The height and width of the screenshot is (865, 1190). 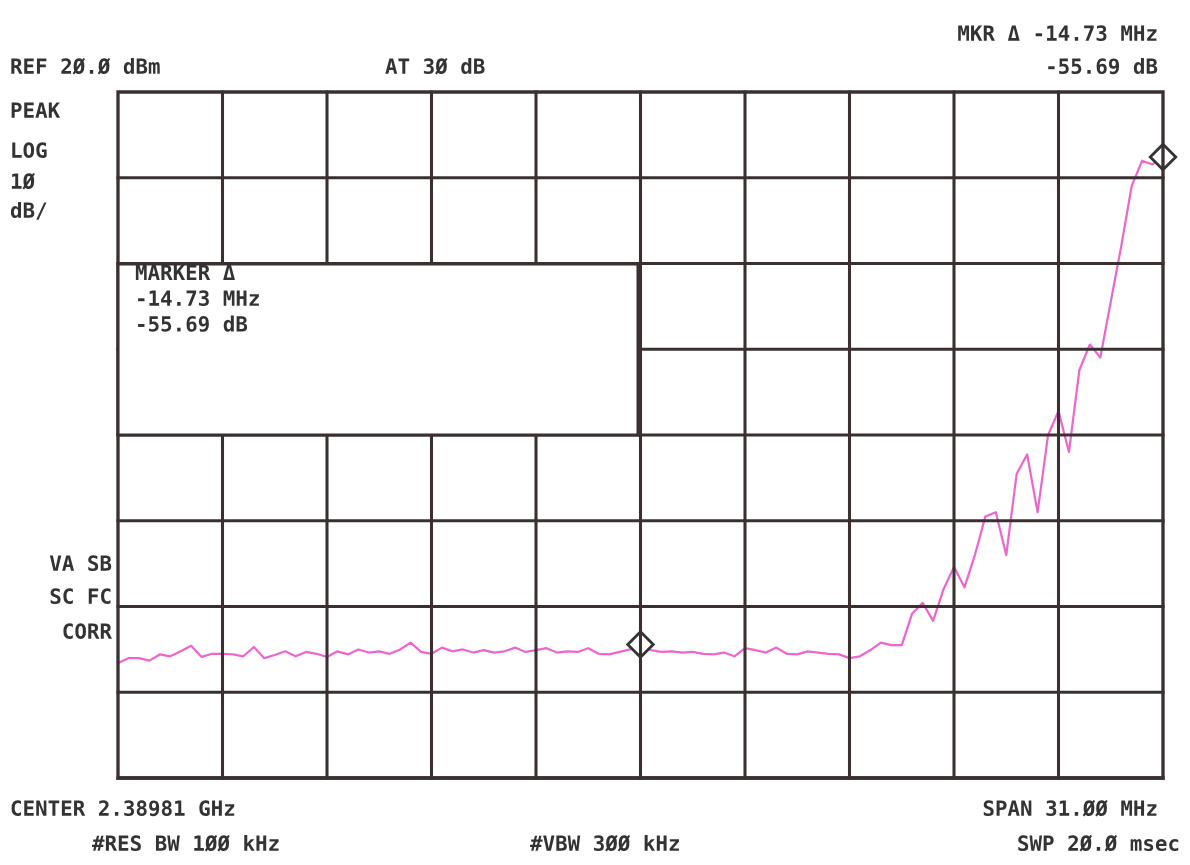 What do you see at coordinates (1070, 808) in the screenshot?
I see `text: SPAN 31.ØØ MHz` at bounding box center [1070, 808].